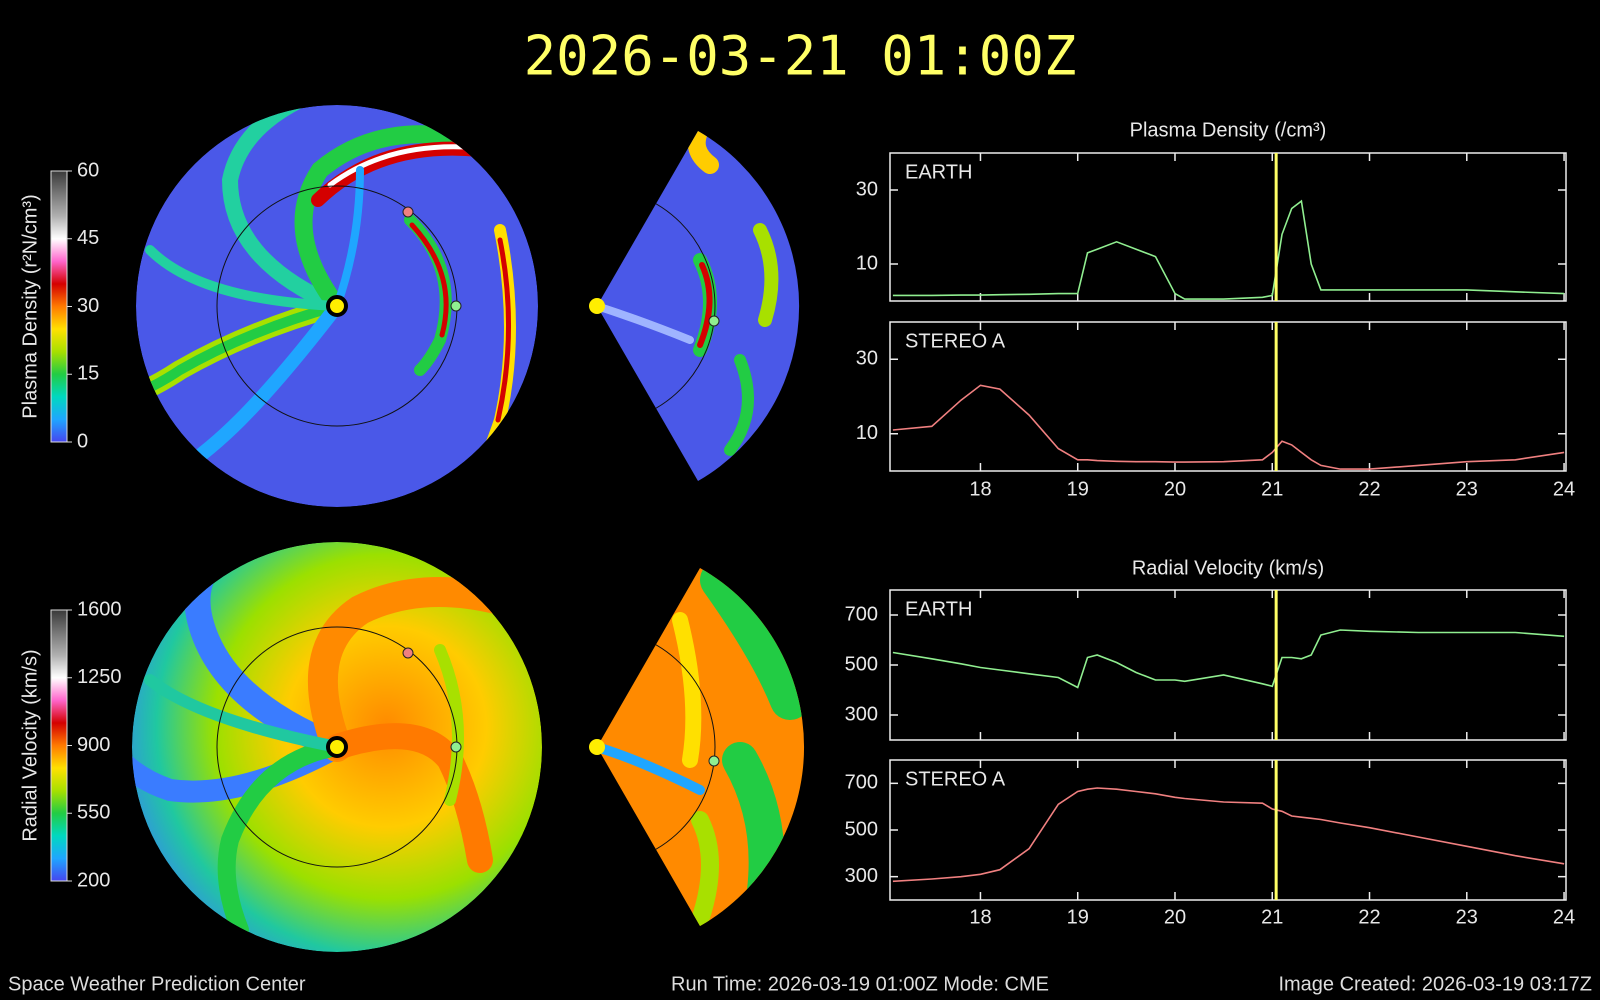  I want to click on panel-group-title: Plasma Density (/cm³), so click(1228, 130).